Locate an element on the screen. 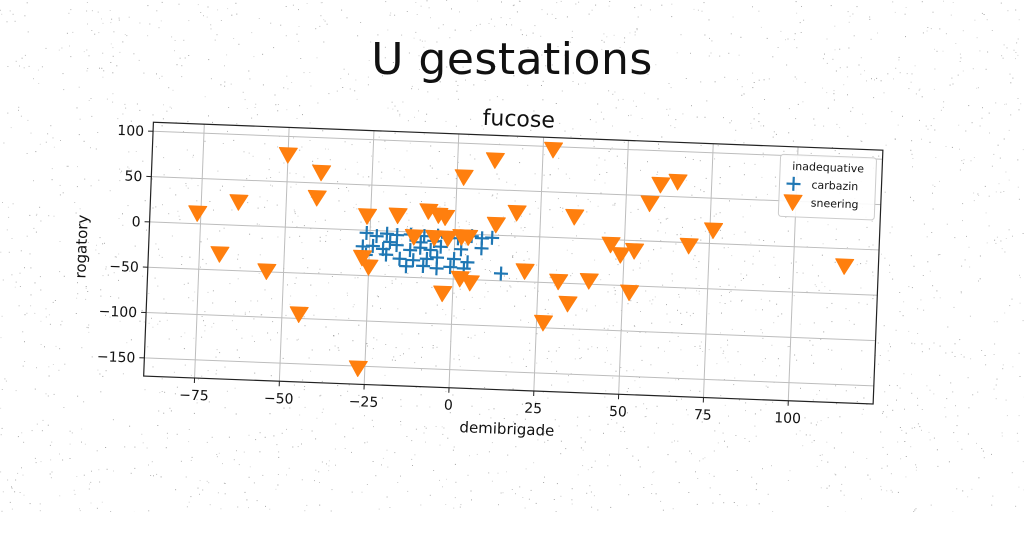 The width and height of the screenshot is (1024, 536). y-tick-label: −50 is located at coordinates (124, 267).